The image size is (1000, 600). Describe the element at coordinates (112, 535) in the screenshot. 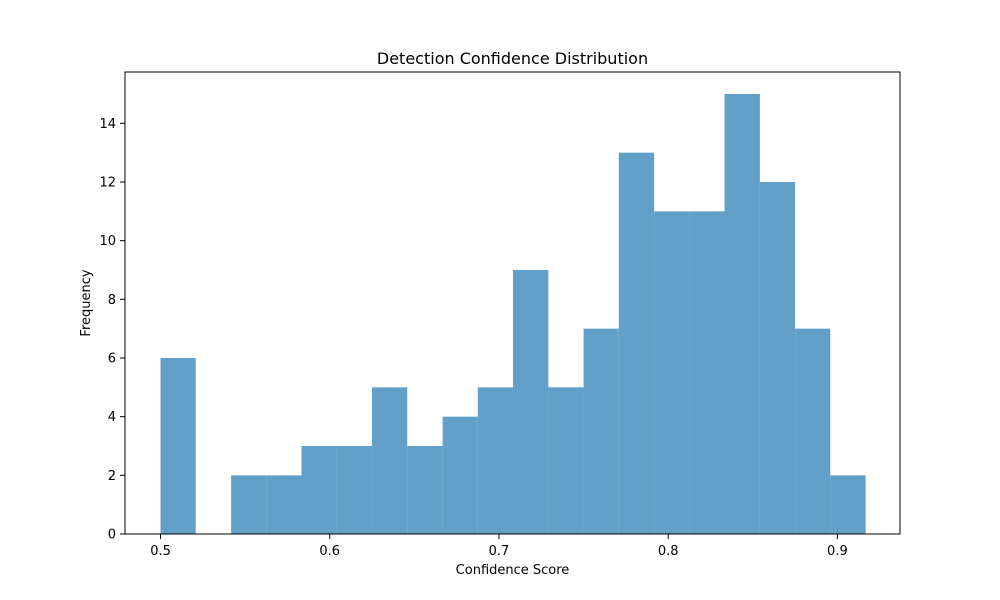

I see `y-tick-label: 0` at that location.